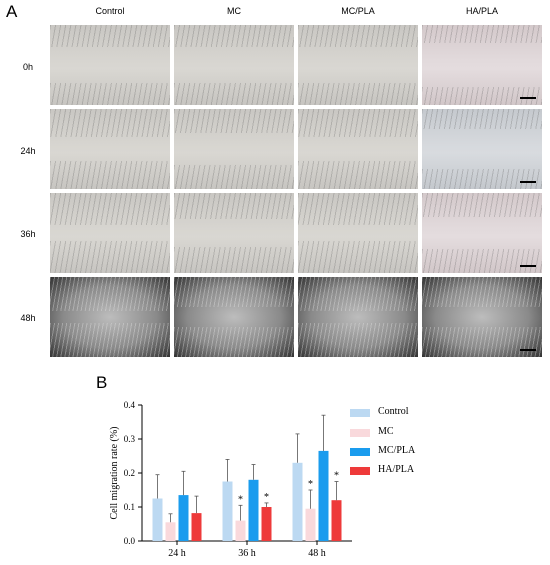 Image resolution: width=550 pixels, height=565 pixels. Describe the element at coordinates (28, 151) in the screenshot. I see `row-header-24h: 24h` at that location.